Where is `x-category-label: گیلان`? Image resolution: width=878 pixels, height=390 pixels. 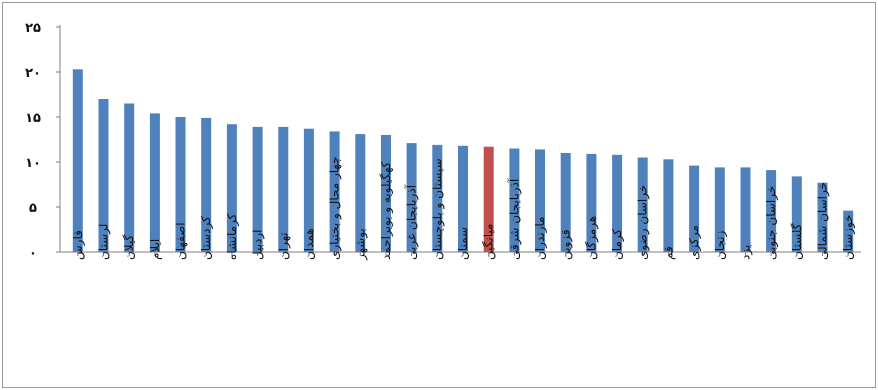
x-category-label: گیلان is located at coordinates (129, 247).